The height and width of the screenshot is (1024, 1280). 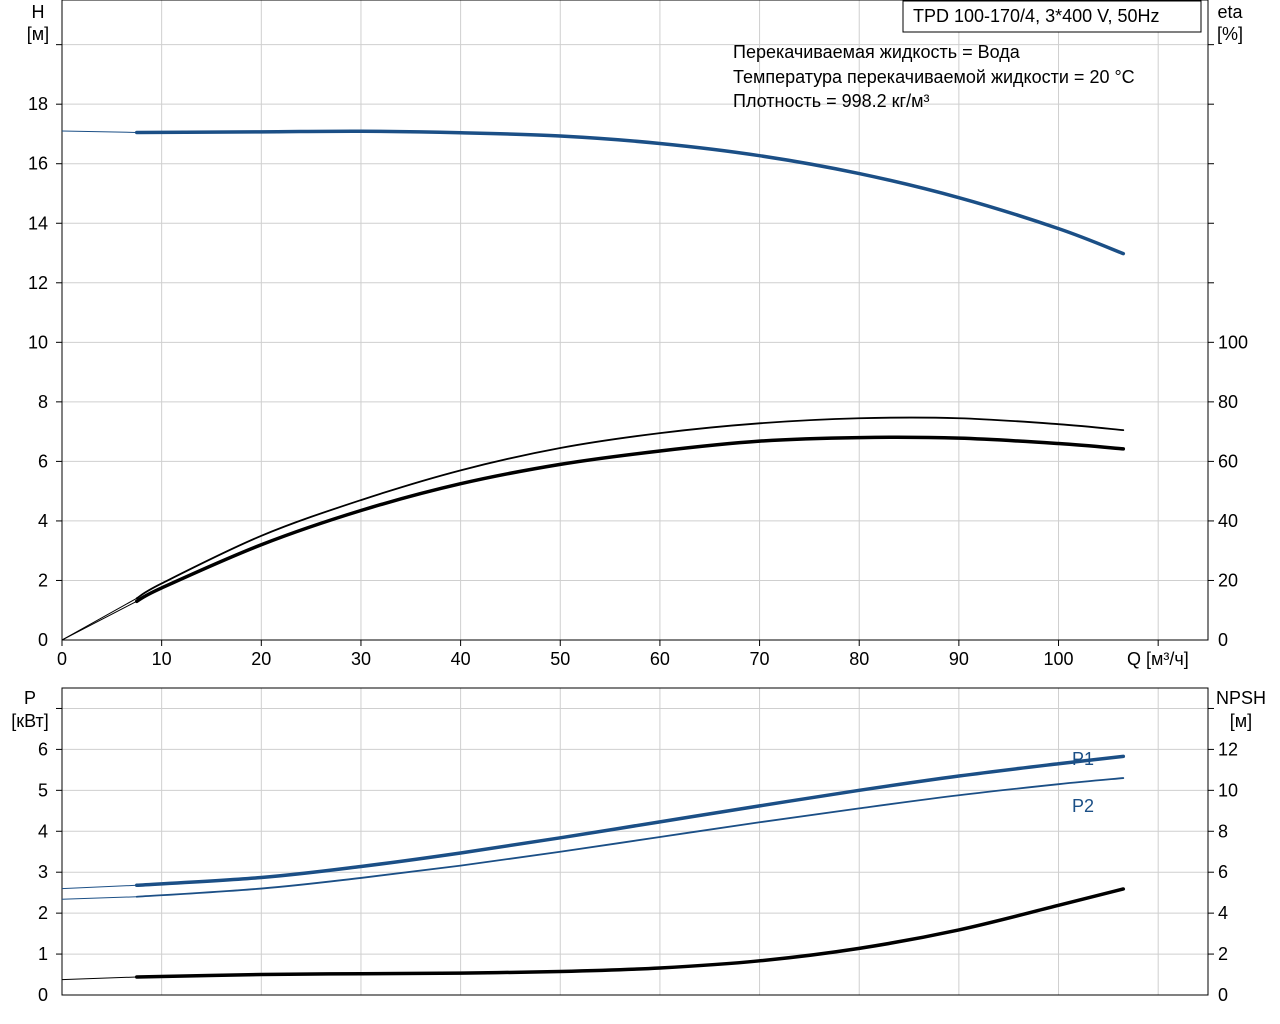 What do you see at coordinates (959, 659) in the screenshot?
I see `tick-label-x: 90` at bounding box center [959, 659].